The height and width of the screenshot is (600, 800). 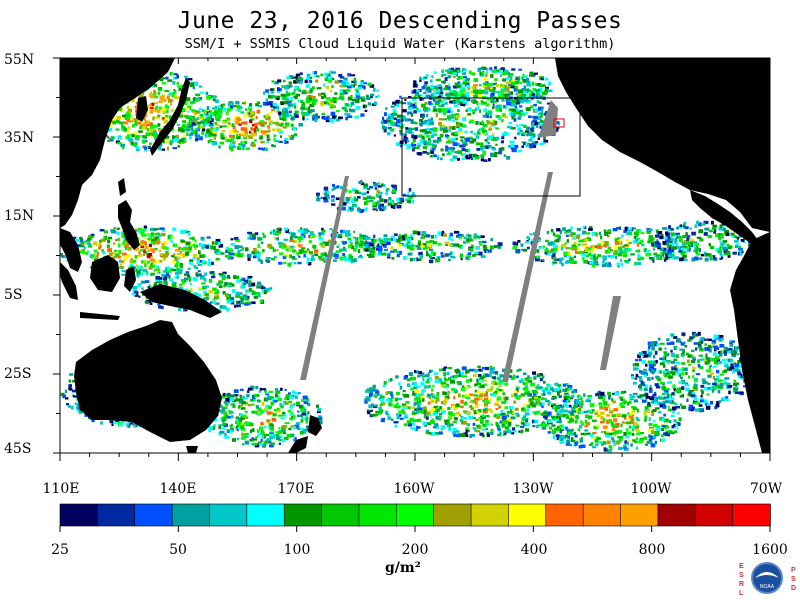 I want to click on land-new-zealand-north, so click(x=315, y=425).